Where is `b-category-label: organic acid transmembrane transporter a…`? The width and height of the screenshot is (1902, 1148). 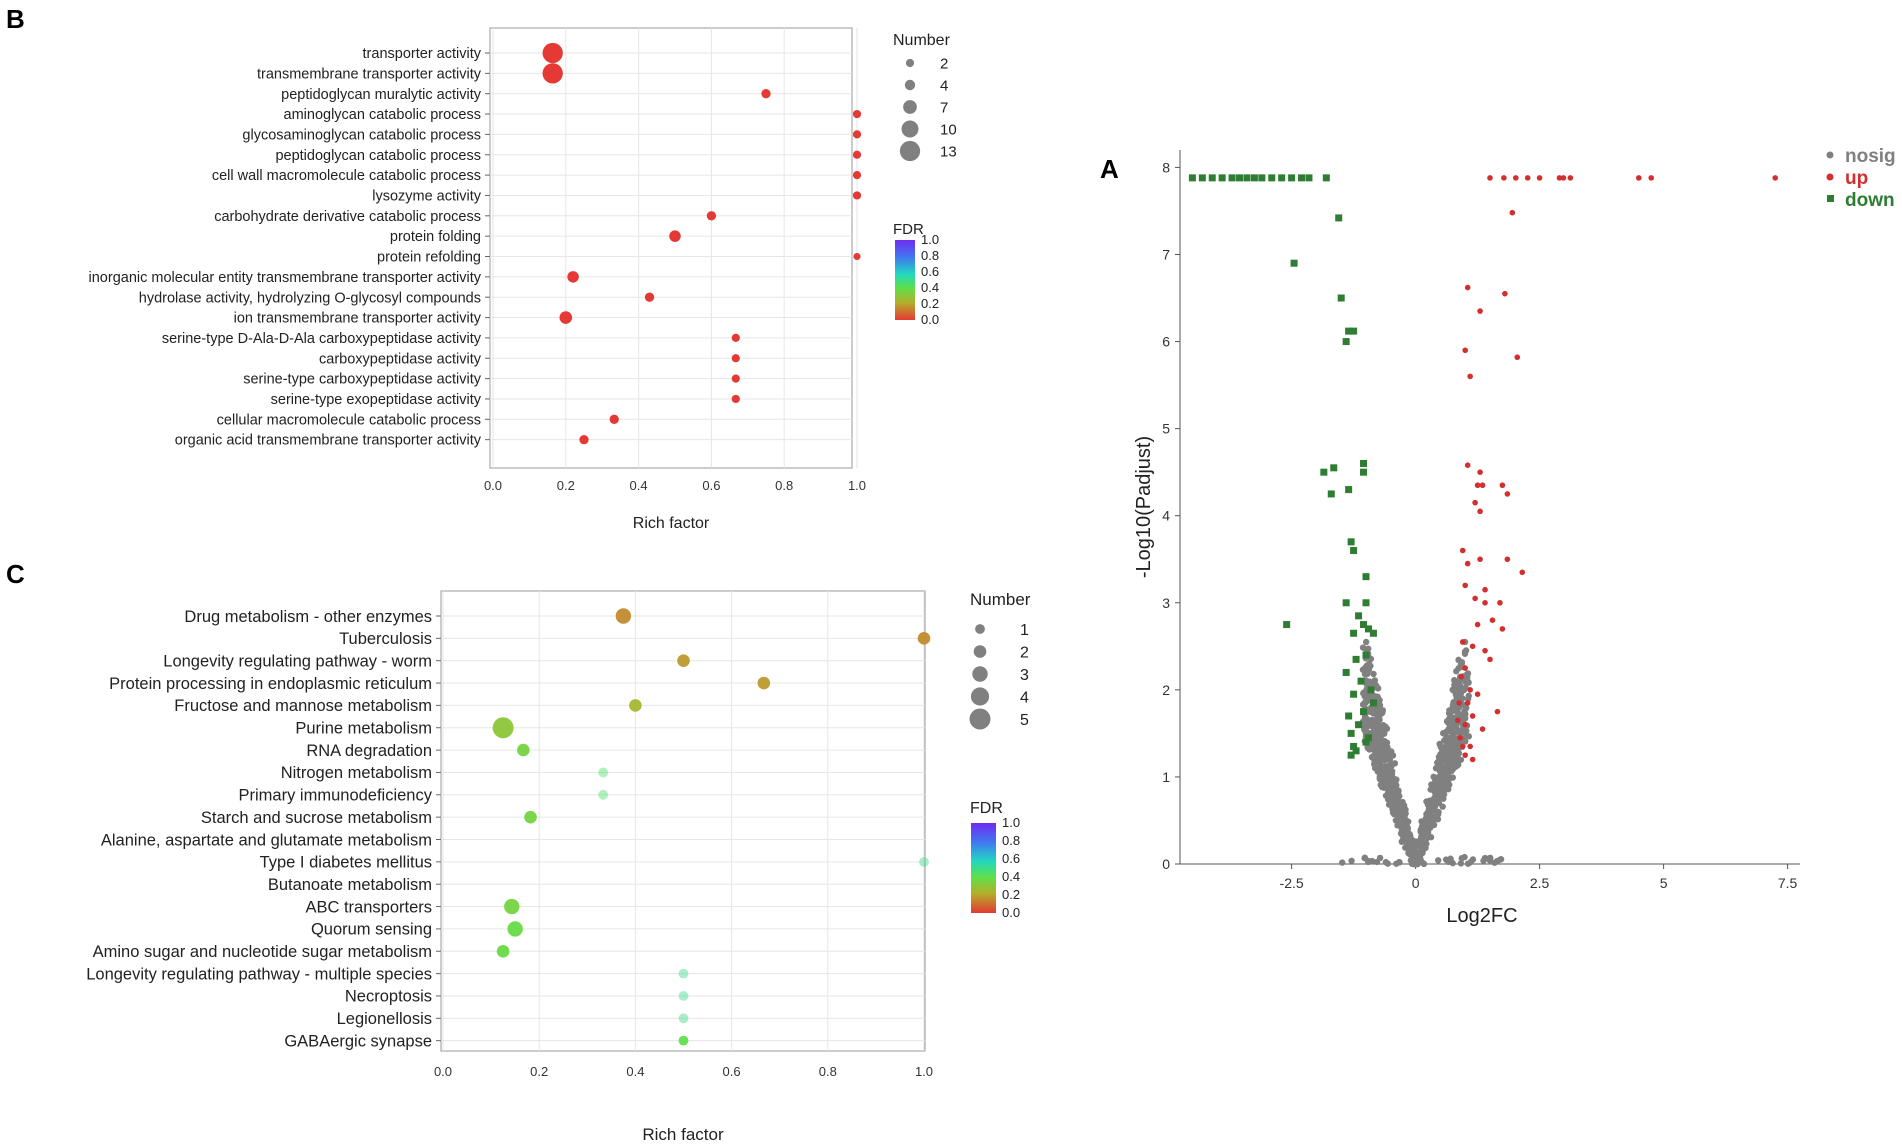
b-category-label: organic acid transmembrane transporter a… is located at coordinates (328, 441).